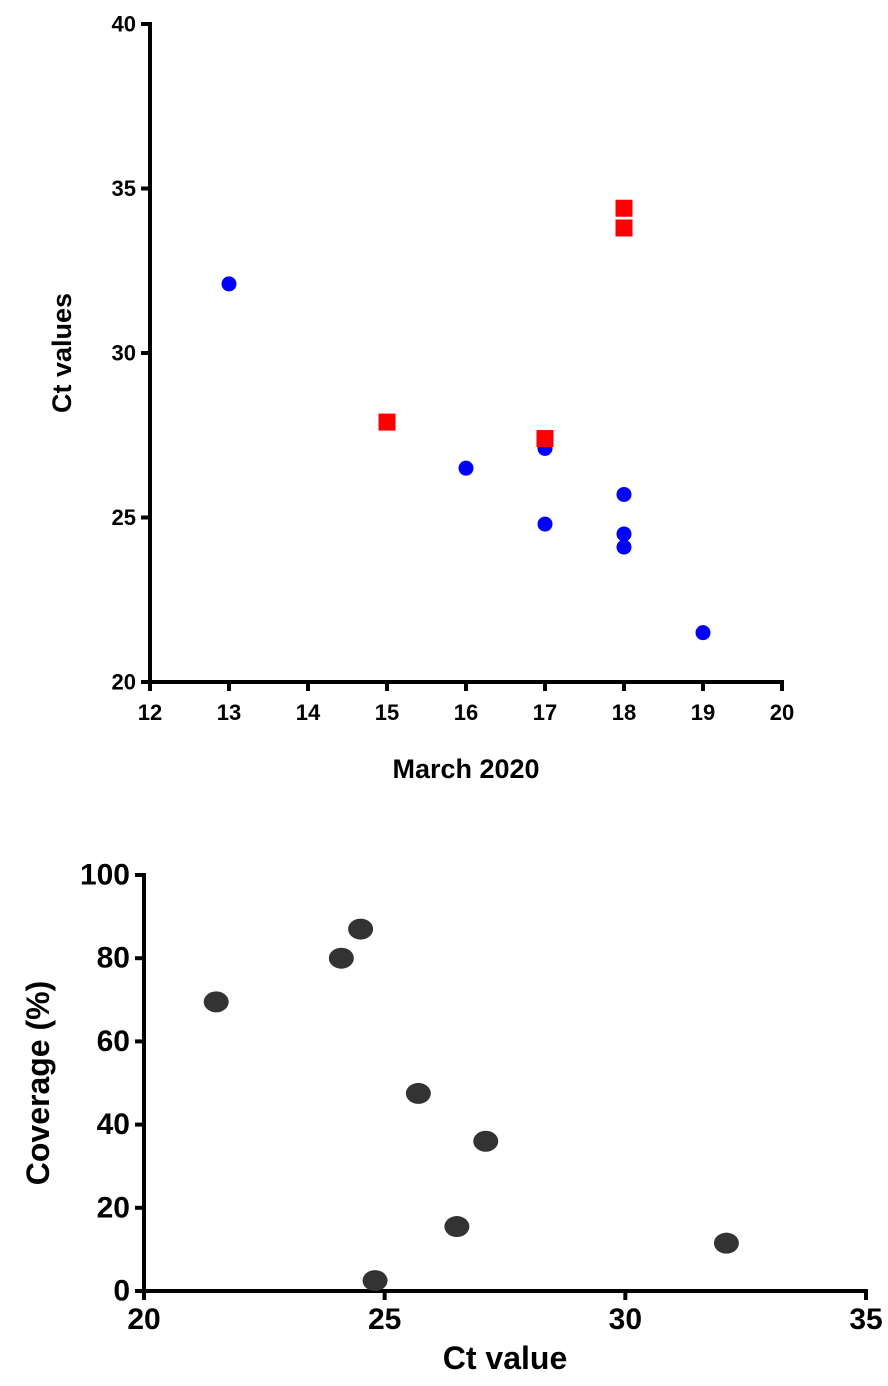 This screenshot has width=888, height=1386. Describe the element at coordinates (62, 353) in the screenshot. I see `top-y-axis-title: Ct values` at that location.